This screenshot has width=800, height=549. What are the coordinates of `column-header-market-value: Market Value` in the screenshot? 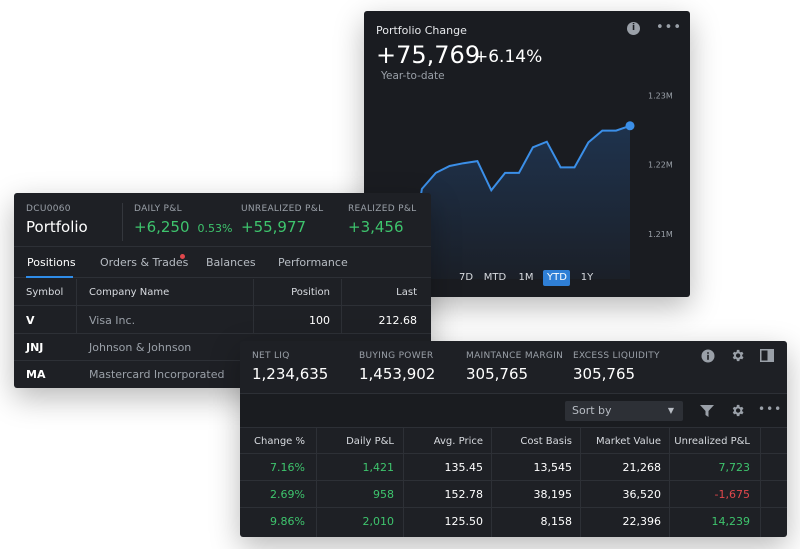 It's located at (628, 441).